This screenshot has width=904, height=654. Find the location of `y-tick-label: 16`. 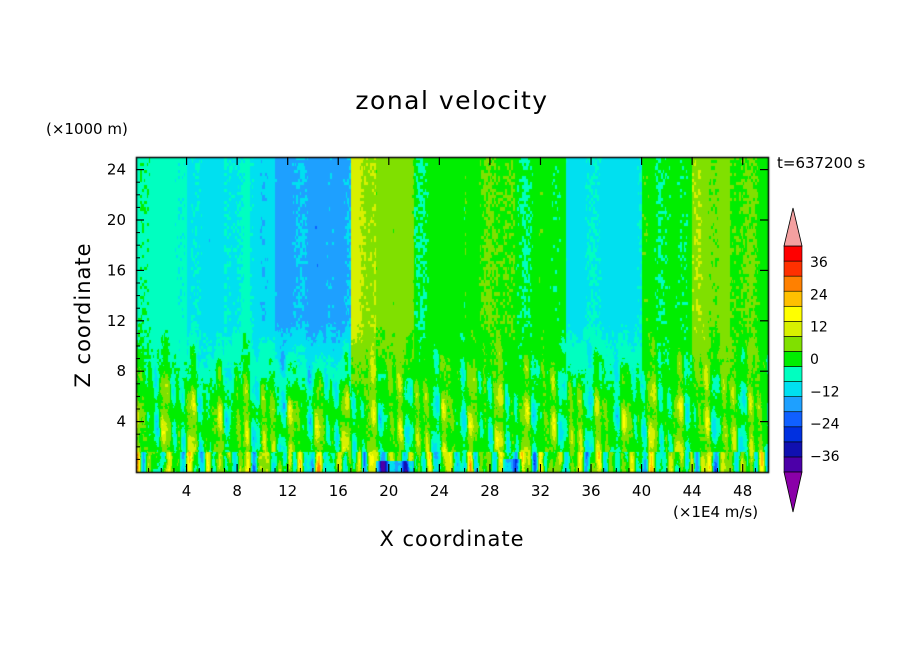

y-tick-label: 16 is located at coordinates (116, 270).